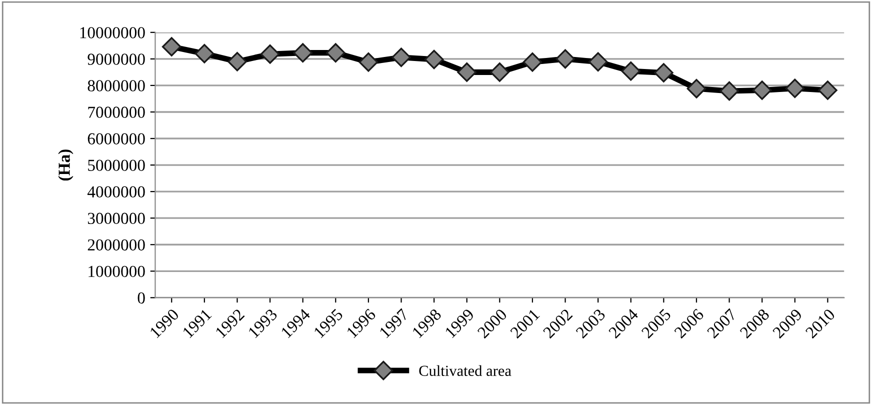  What do you see at coordinates (116, 138) in the screenshot?
I see `y-tick-label: 6000000` at bounding box center [116, 138].